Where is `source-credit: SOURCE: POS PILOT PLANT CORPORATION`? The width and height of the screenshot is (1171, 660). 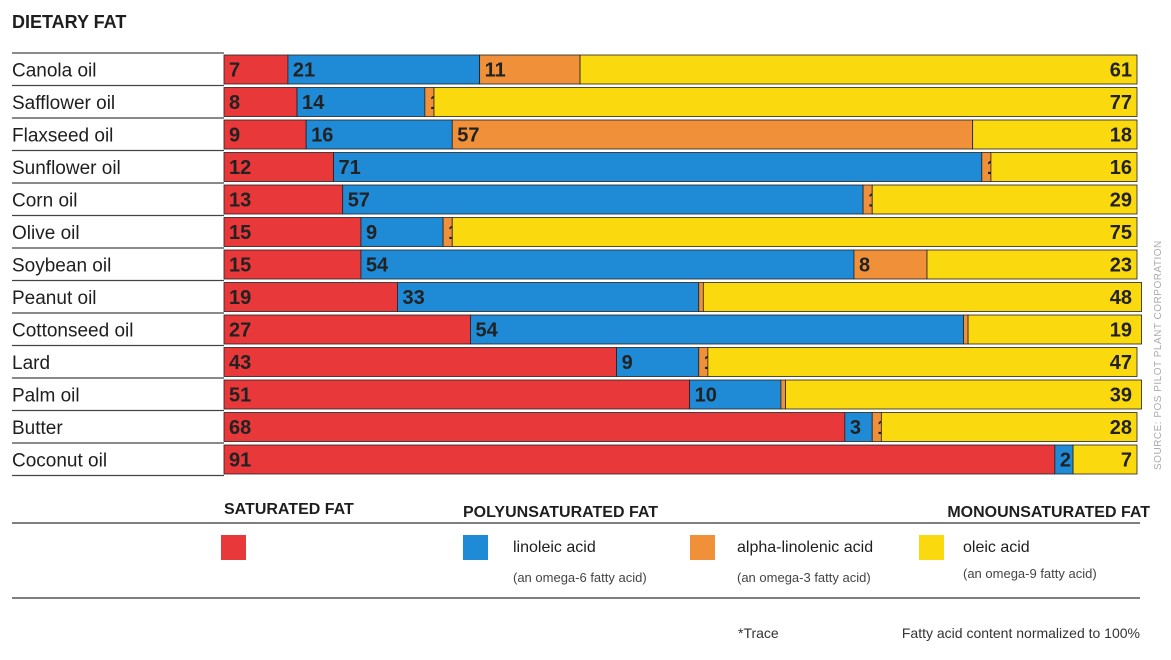 source-credit: SOURCE: POS PILOT PLANT CORPORATION is located at coordinates (1158, 355).